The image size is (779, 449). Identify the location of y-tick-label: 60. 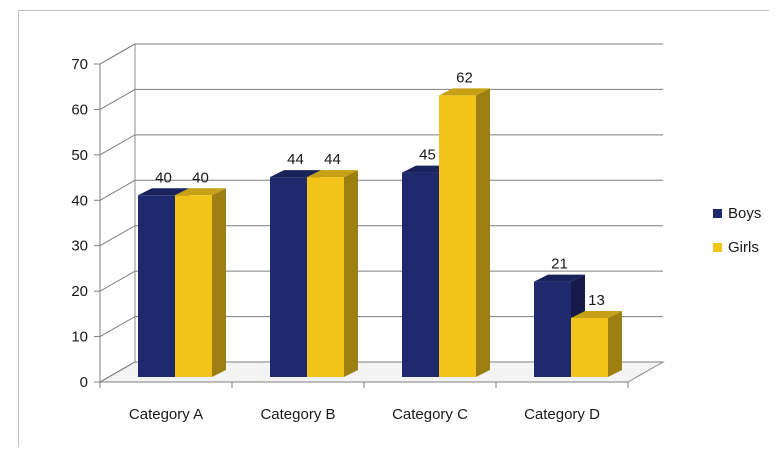
(79, 109).